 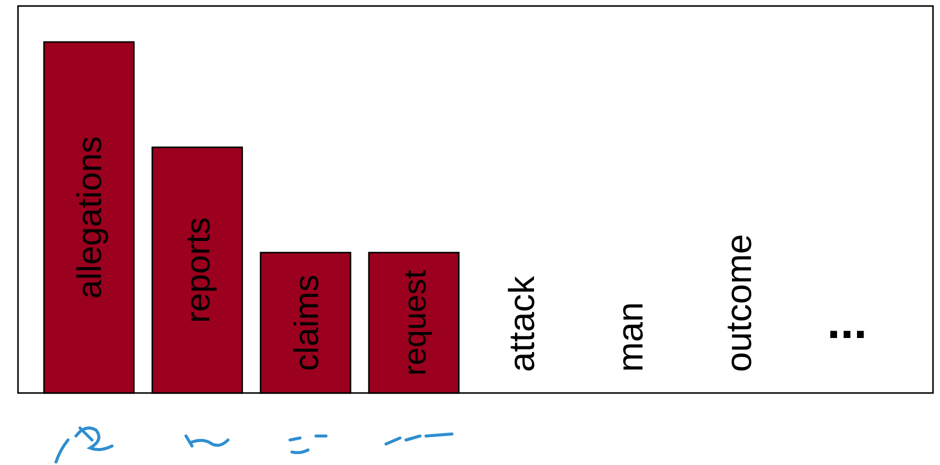 What do you see at coordinates (629, 337) in the screenshot?
I see `x-tick-label: man` at bounding box center [629, 337].